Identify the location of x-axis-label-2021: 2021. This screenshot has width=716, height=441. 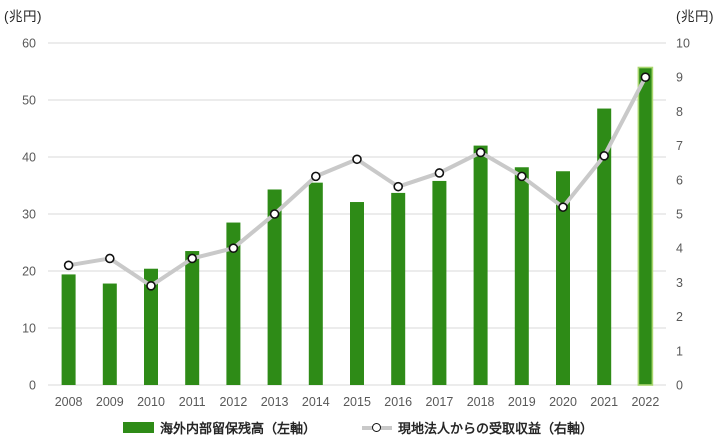
(604, 402).